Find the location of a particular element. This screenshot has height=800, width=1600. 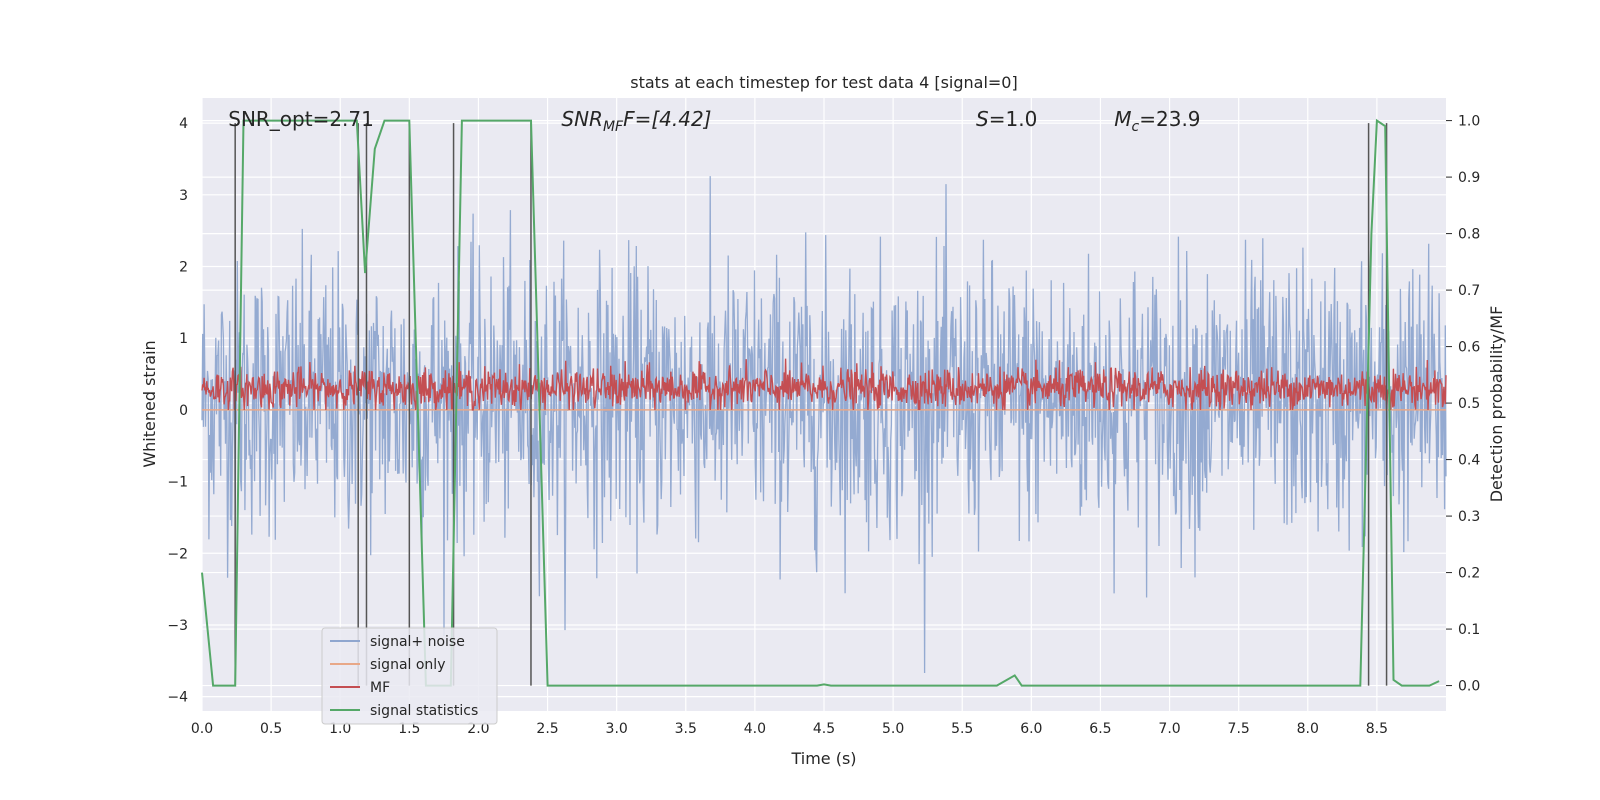

x-tick-label-12: 6.0 is located at coordinates (1031, 729).